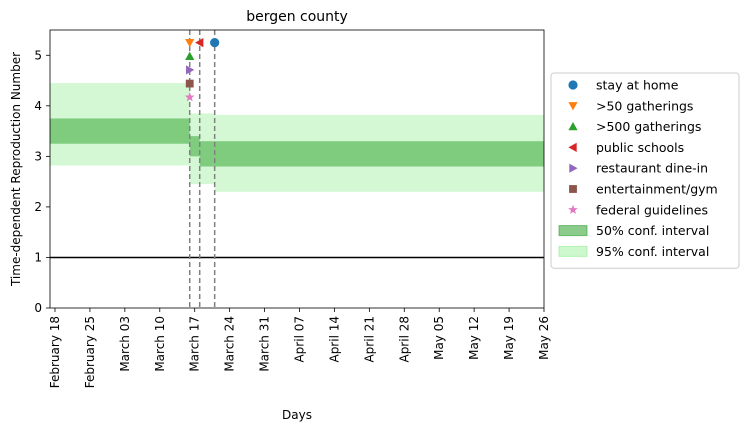 The width and height of the screenshot is (746, 432). What do you see at coordinates (189, 97) in the screenshot?
I see `marker-federal-guidelines` at bounding box center [189, 97].